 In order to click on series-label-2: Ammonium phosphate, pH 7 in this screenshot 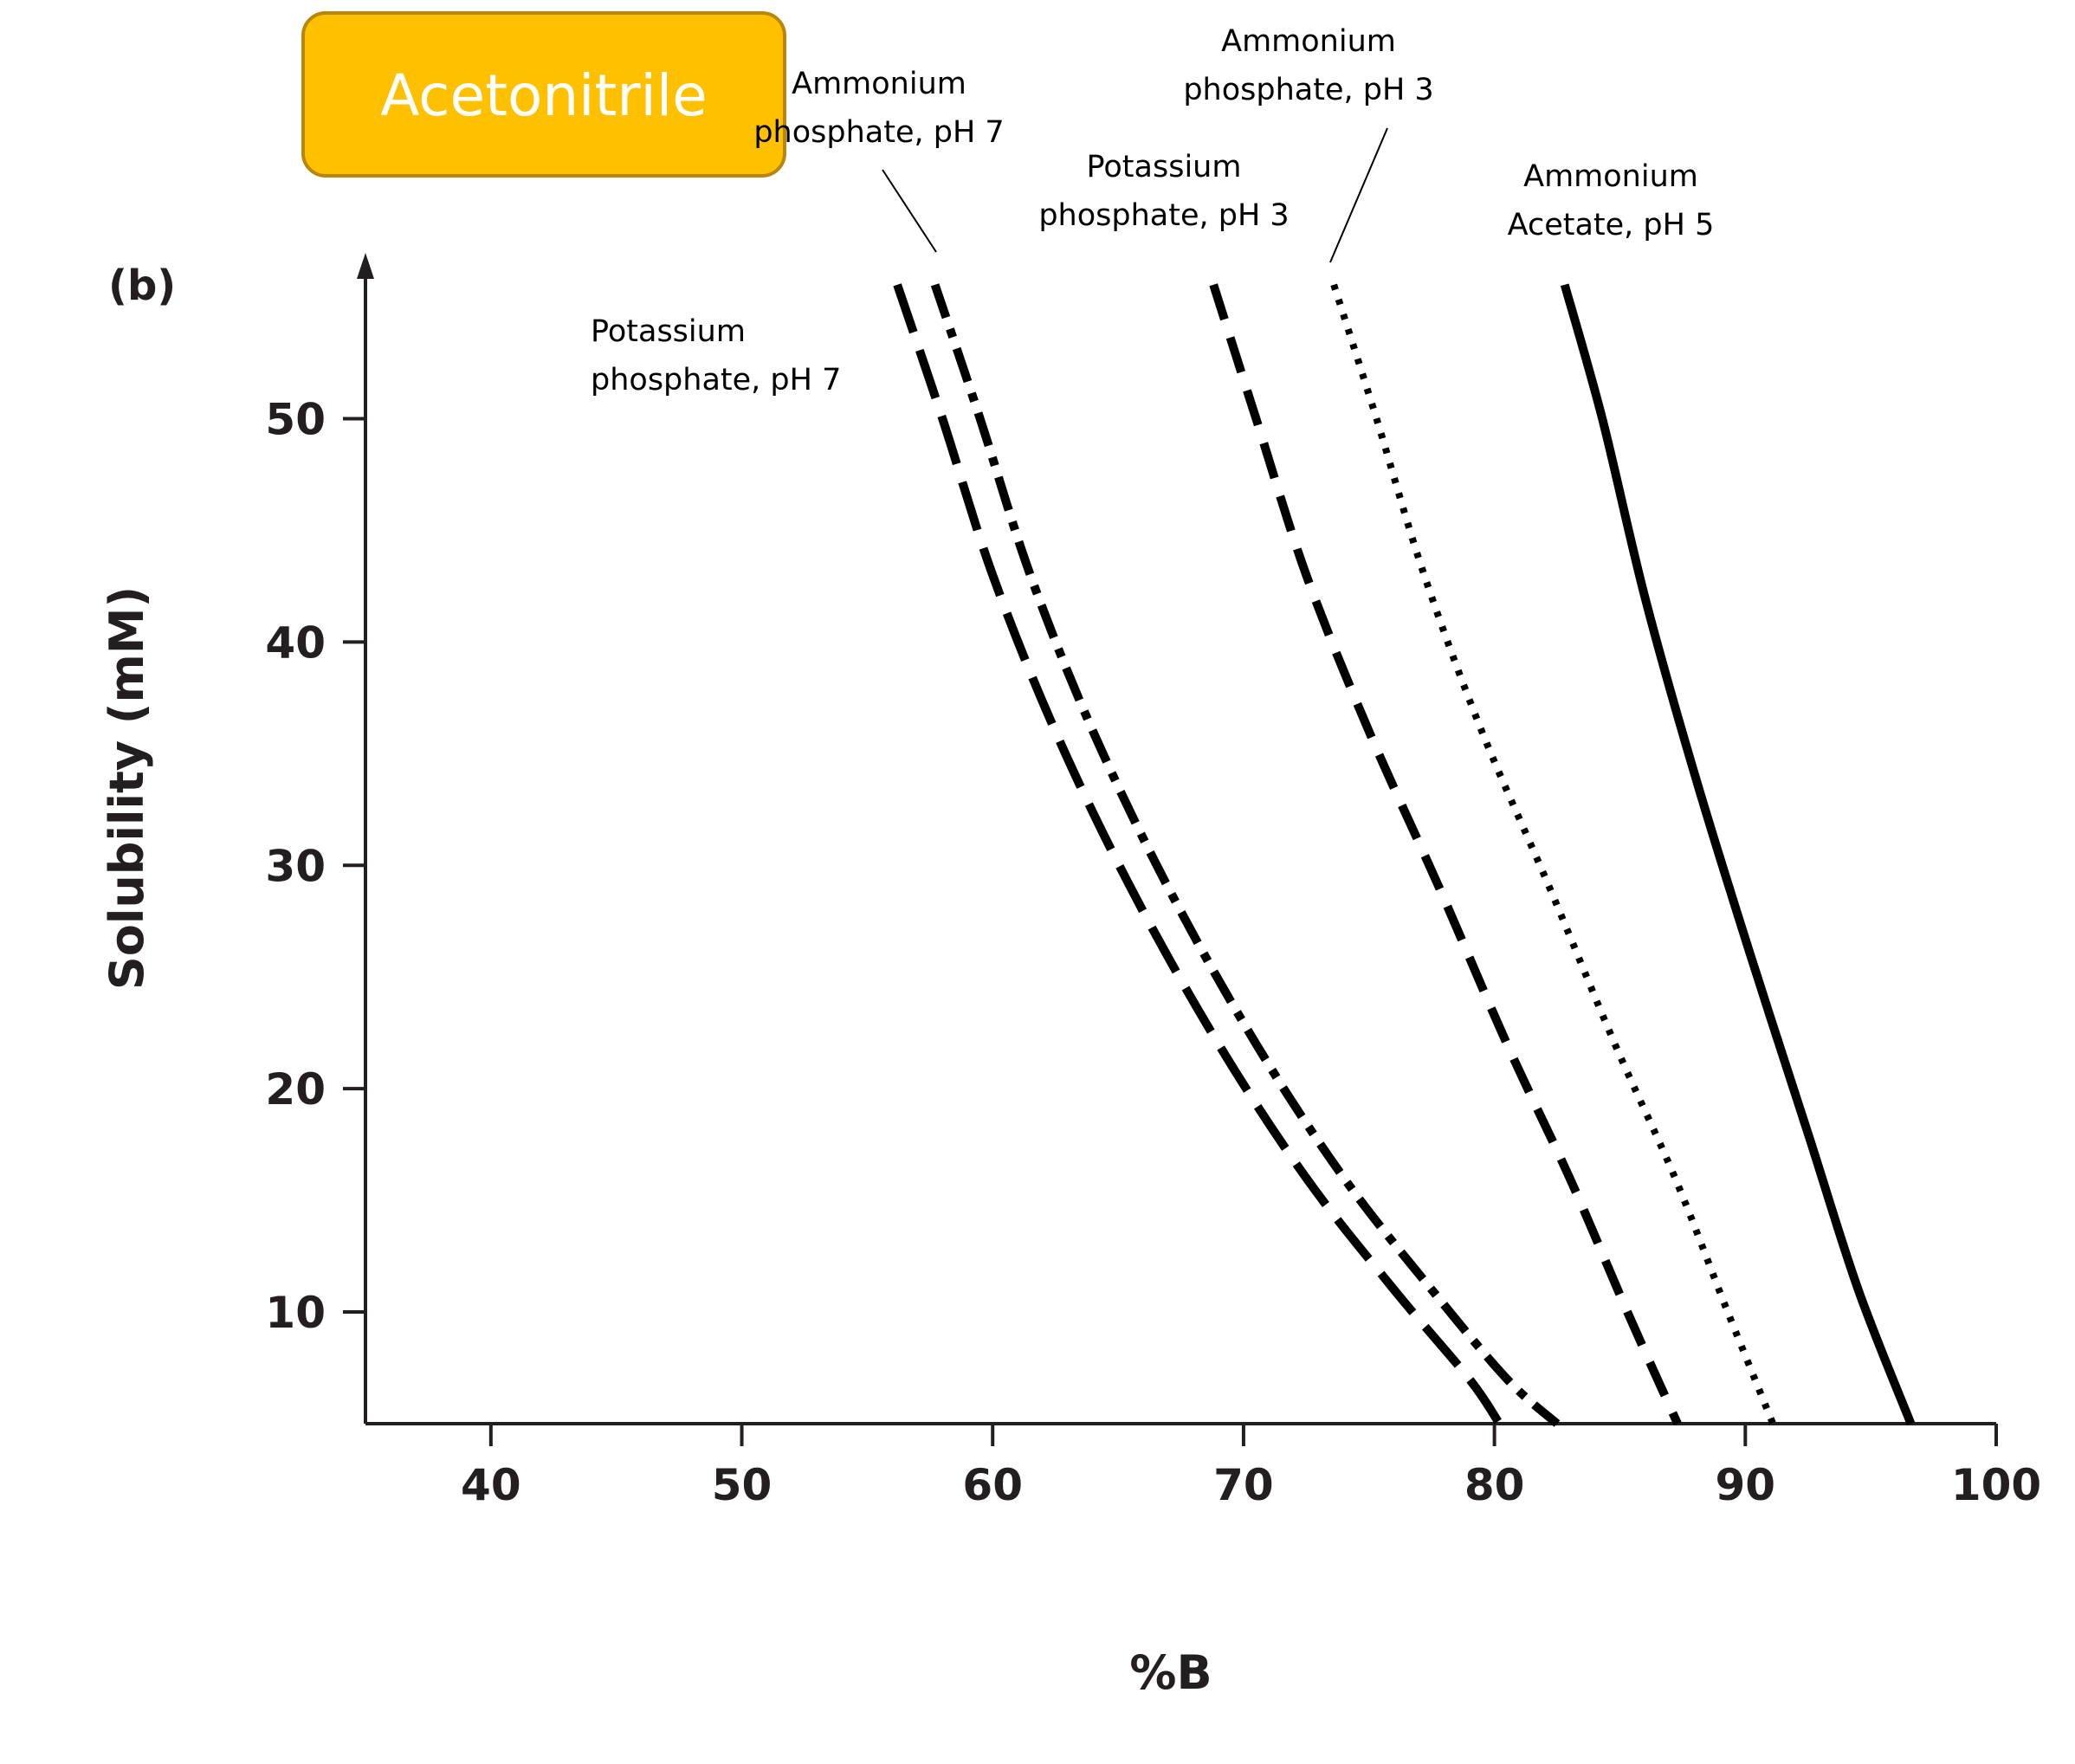, I will do `click(878, 108)`.